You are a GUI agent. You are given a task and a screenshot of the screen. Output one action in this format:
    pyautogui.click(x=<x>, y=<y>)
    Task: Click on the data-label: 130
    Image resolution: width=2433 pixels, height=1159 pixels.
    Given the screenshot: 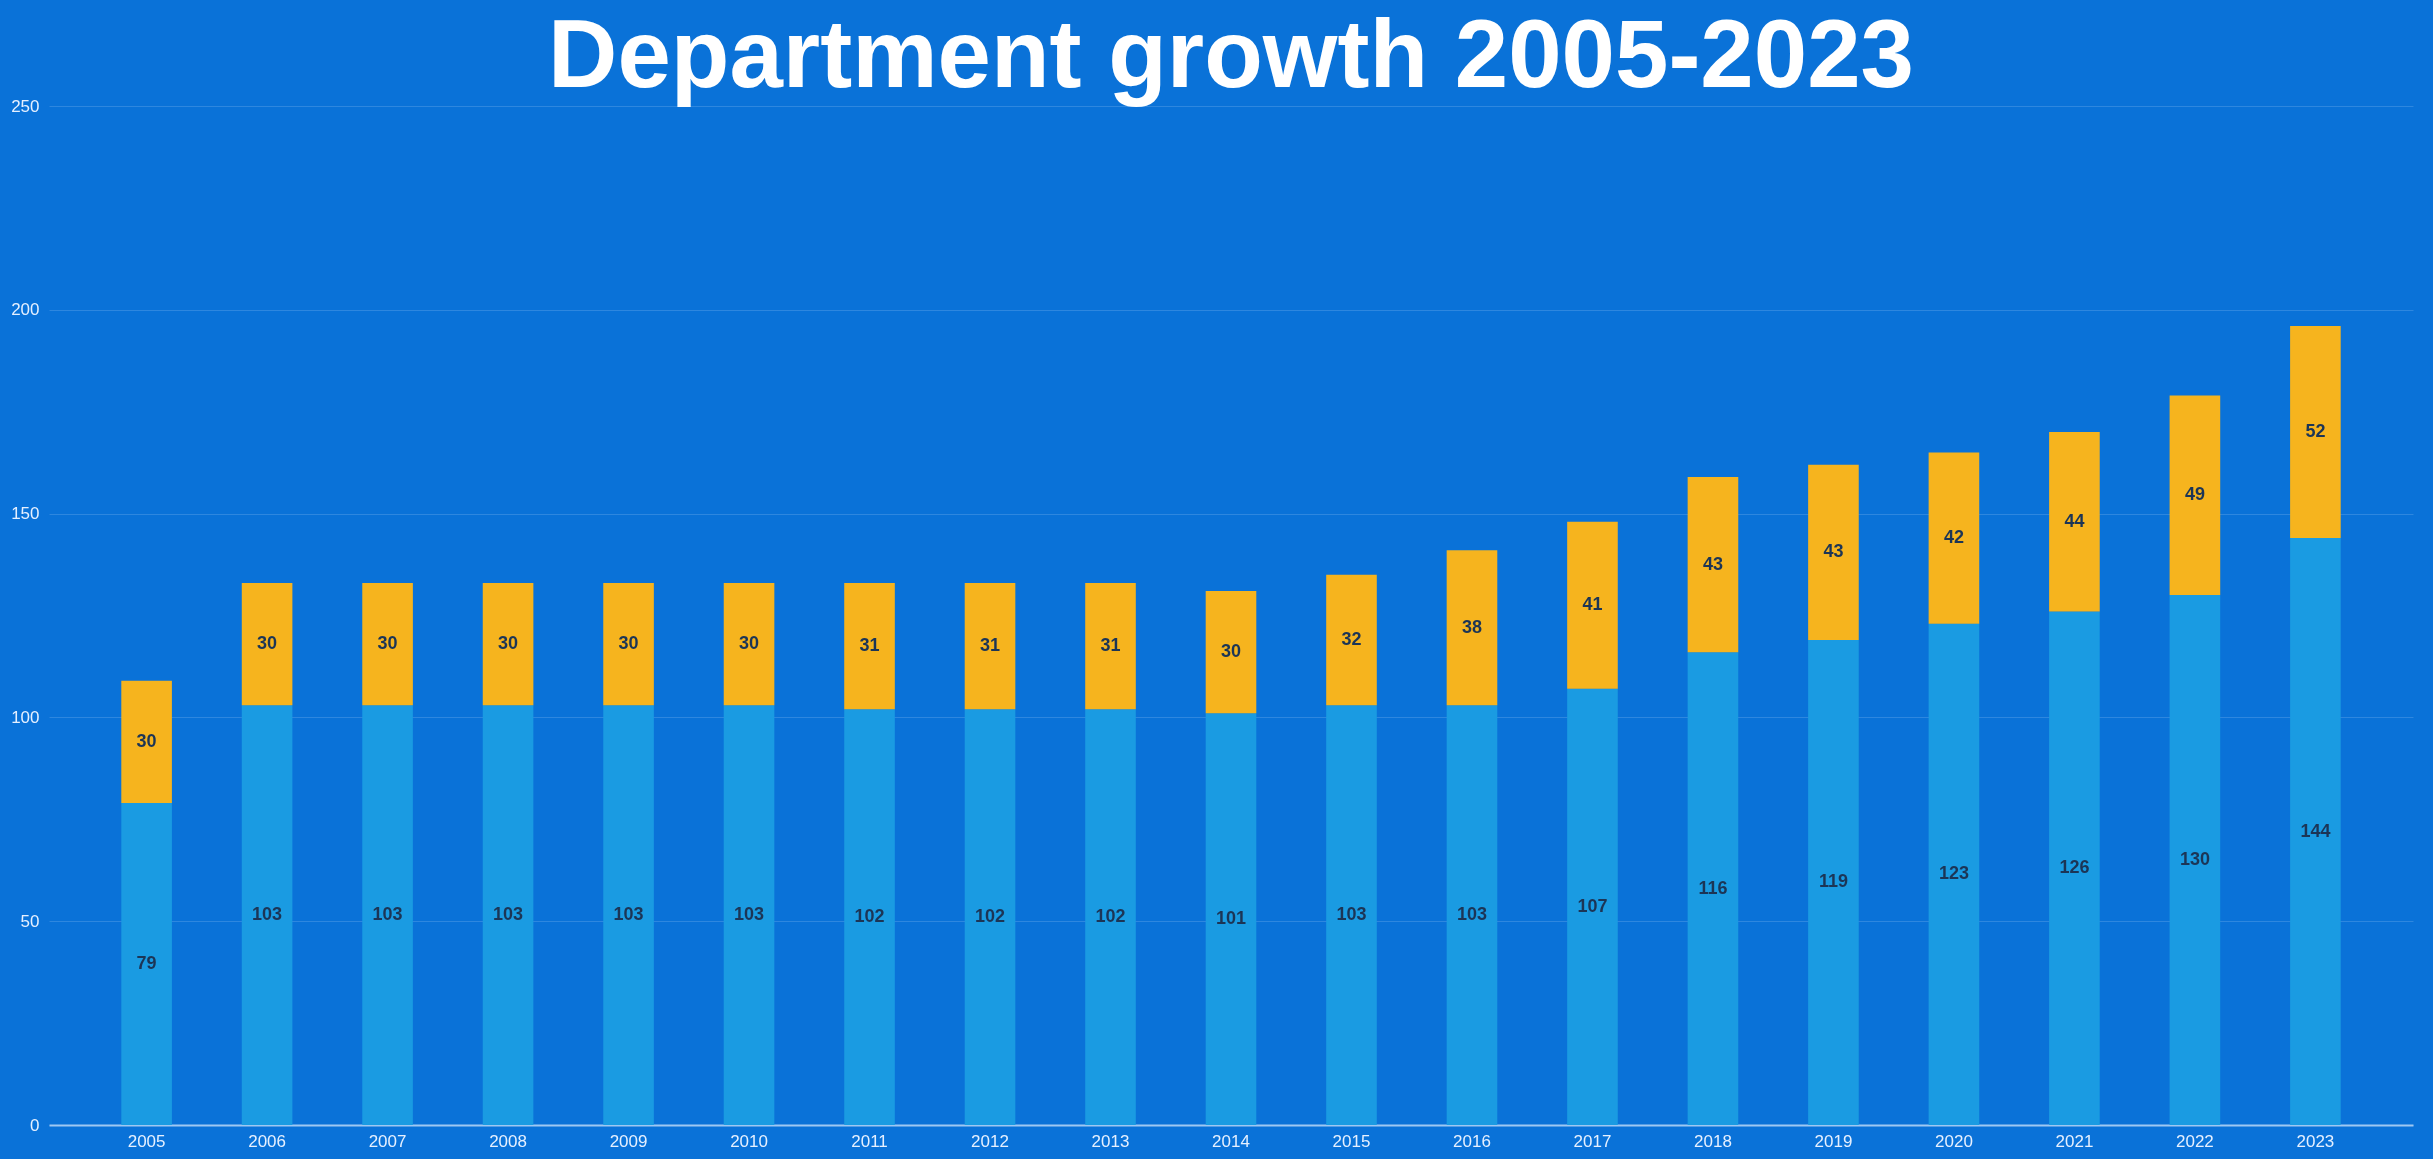 What is the action you would take?
    pyautogui.click(x=2194, y=859)
    